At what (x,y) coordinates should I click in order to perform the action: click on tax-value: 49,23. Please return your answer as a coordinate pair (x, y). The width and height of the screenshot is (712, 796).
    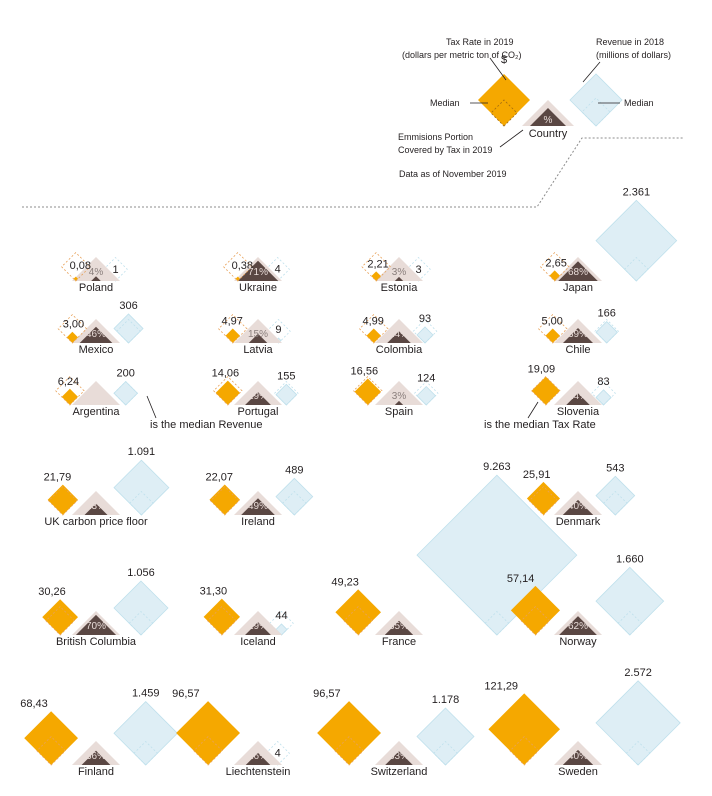
    Looking at the image, I should click on (345, 582).